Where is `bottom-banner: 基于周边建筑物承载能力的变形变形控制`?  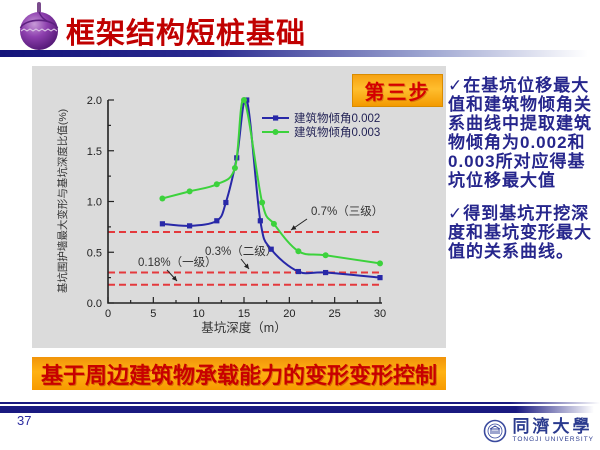
bottom-banner: 基于周边建筑物承载能力的变形变形控制 is located at coordinates (239, 373).